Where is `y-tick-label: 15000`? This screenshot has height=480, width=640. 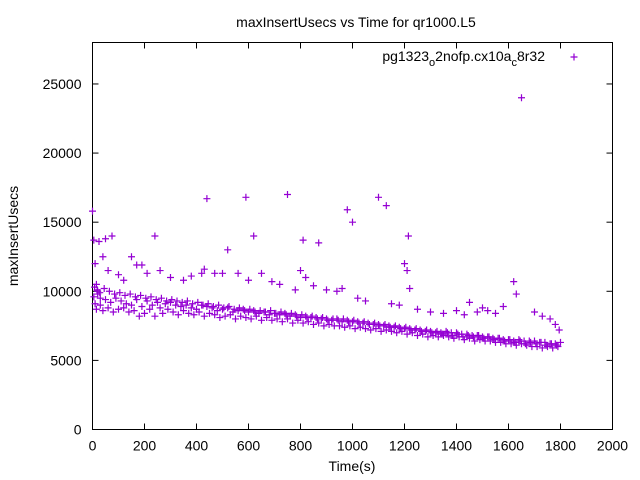 y-tick-label: 15000 is located at coordinates (62, 222).